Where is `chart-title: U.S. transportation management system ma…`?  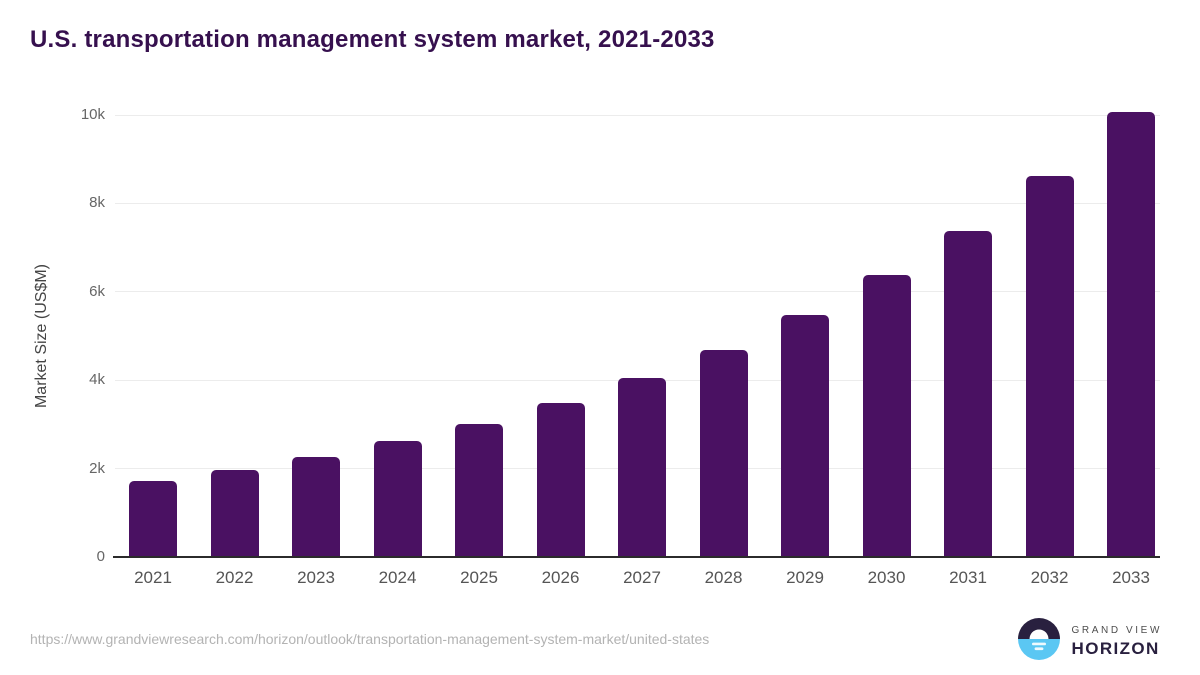
chart-title: U.S. transportation management system ma… is located at coordinates (372, 39).